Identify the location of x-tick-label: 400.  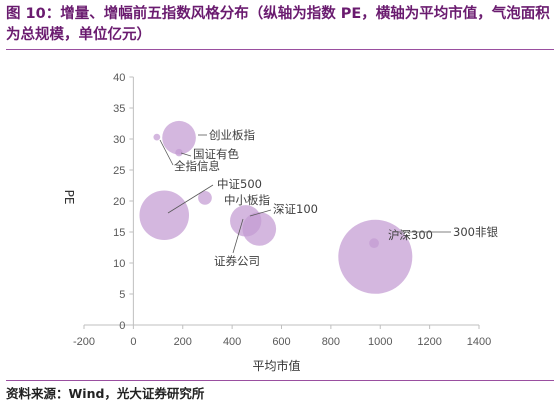
(232, 342).